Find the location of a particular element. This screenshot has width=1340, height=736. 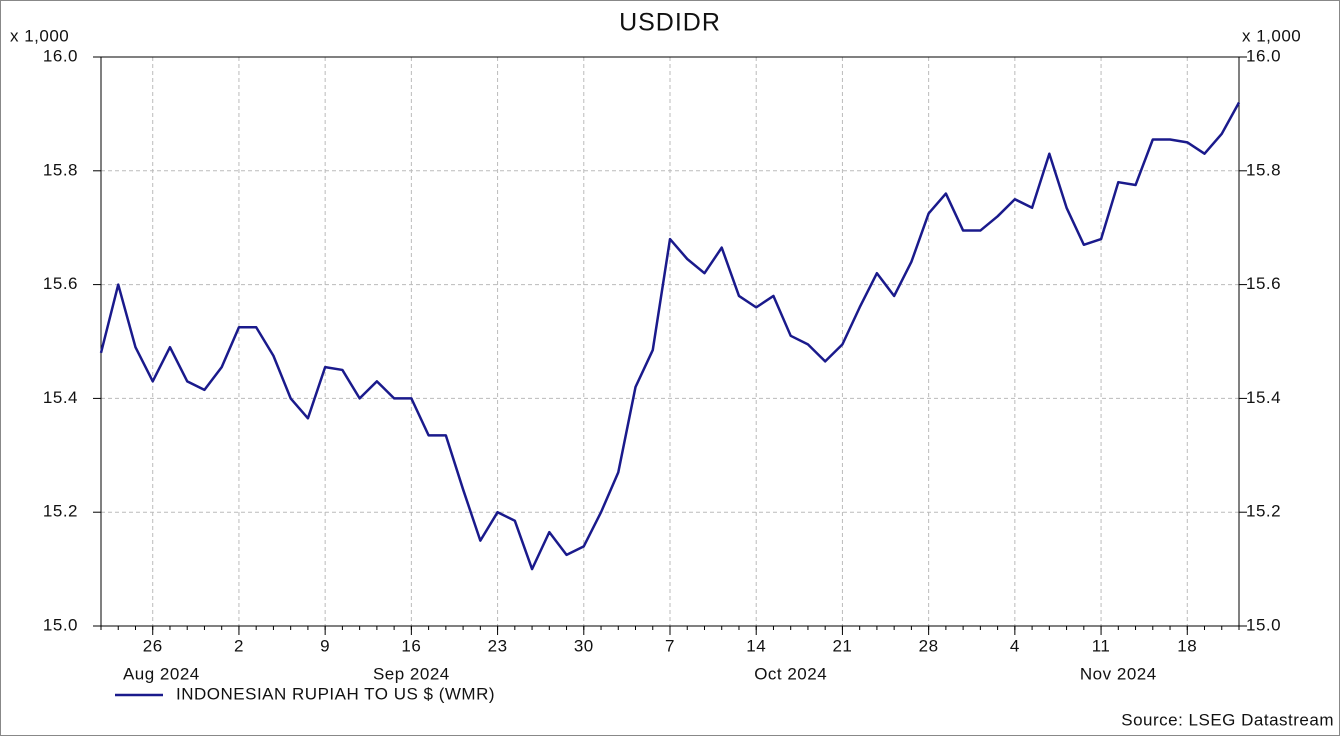

y-tick-label: 15.4 is located at coordinates (60, 397).